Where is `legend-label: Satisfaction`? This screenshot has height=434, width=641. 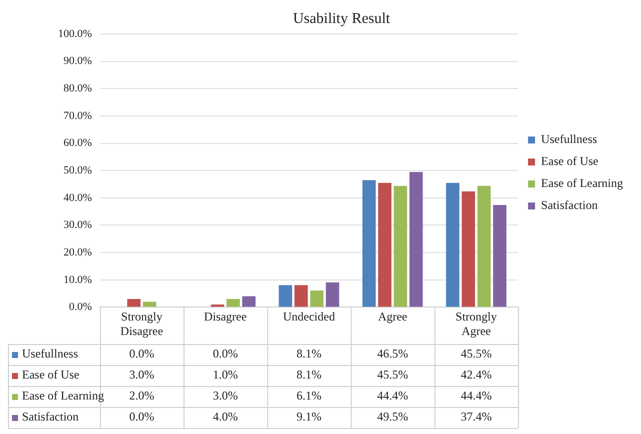
legend-label: Satisfaction is located at coordinates (569, 205).